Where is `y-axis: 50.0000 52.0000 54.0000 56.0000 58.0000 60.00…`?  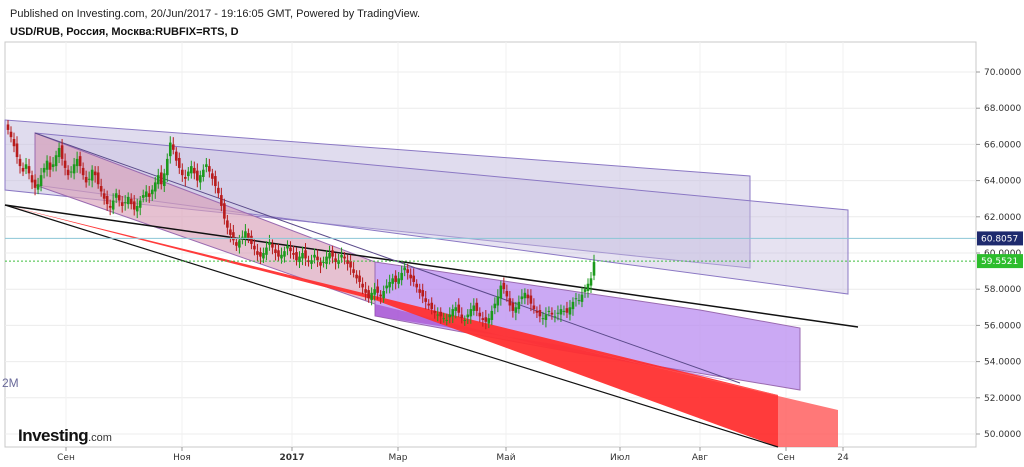
y-axis: 50.0000 52.0000 54.0000 56.0000 58.0000 60.00… is located at coordinates (998, 254).